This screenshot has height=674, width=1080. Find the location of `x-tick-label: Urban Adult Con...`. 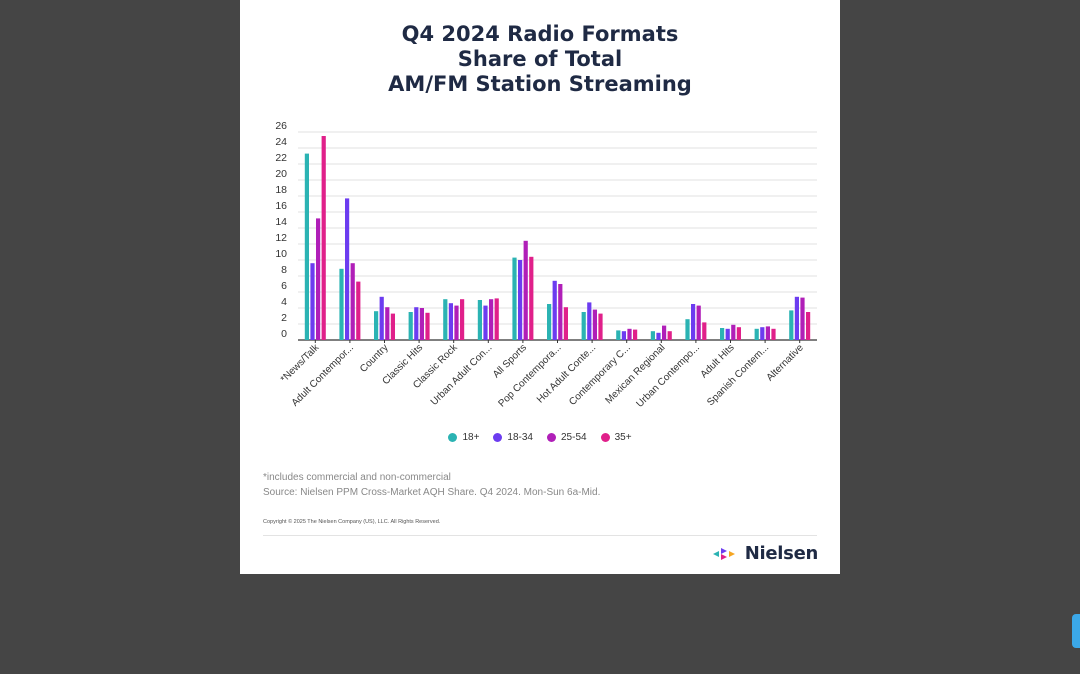

x-tick-label: Urban Adult Con... is located at coordinates (462, 375).